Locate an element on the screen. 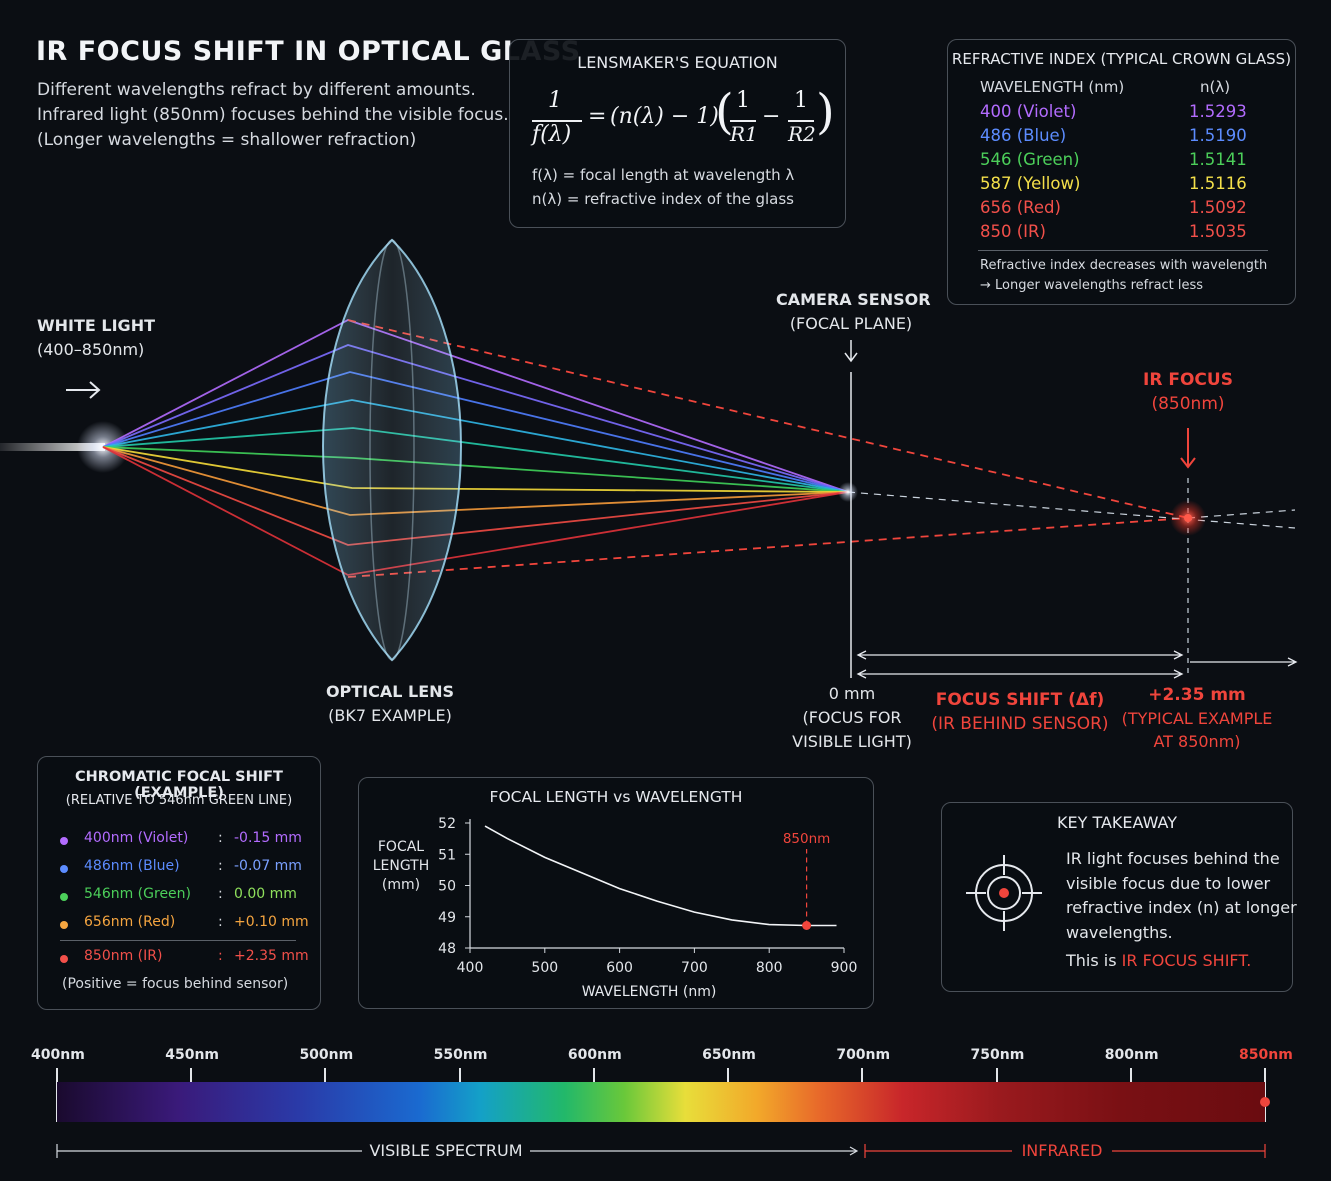 This screenshot has height=1181, width=1331. equation-r2-den: R2 is located at coordinates (802, 134).